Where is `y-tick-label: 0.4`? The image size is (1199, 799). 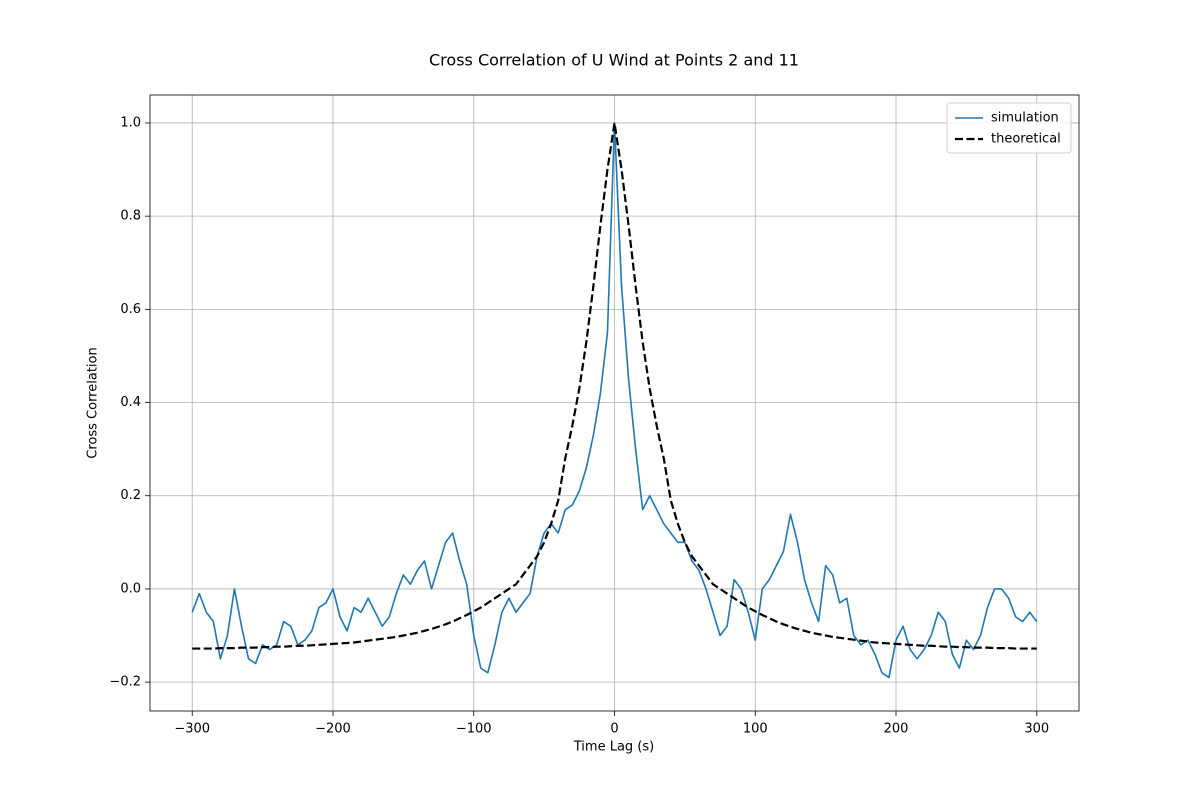
y-tick-label: 0.4 is located at coordinates (130, 402).